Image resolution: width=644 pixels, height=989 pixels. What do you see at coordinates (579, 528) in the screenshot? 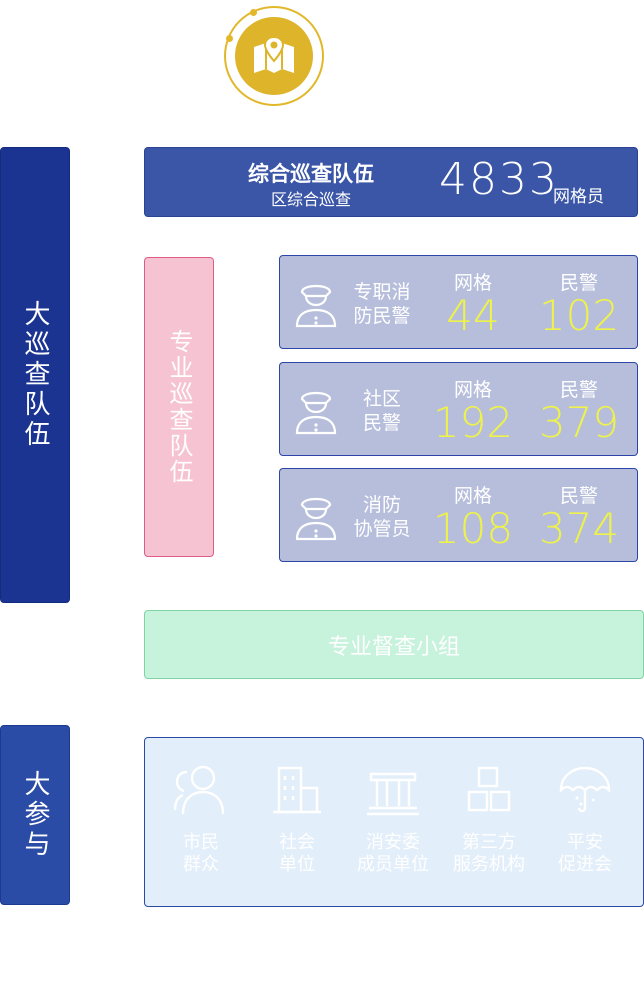
I see `police-count: 374` at bounding box center [579, 528].